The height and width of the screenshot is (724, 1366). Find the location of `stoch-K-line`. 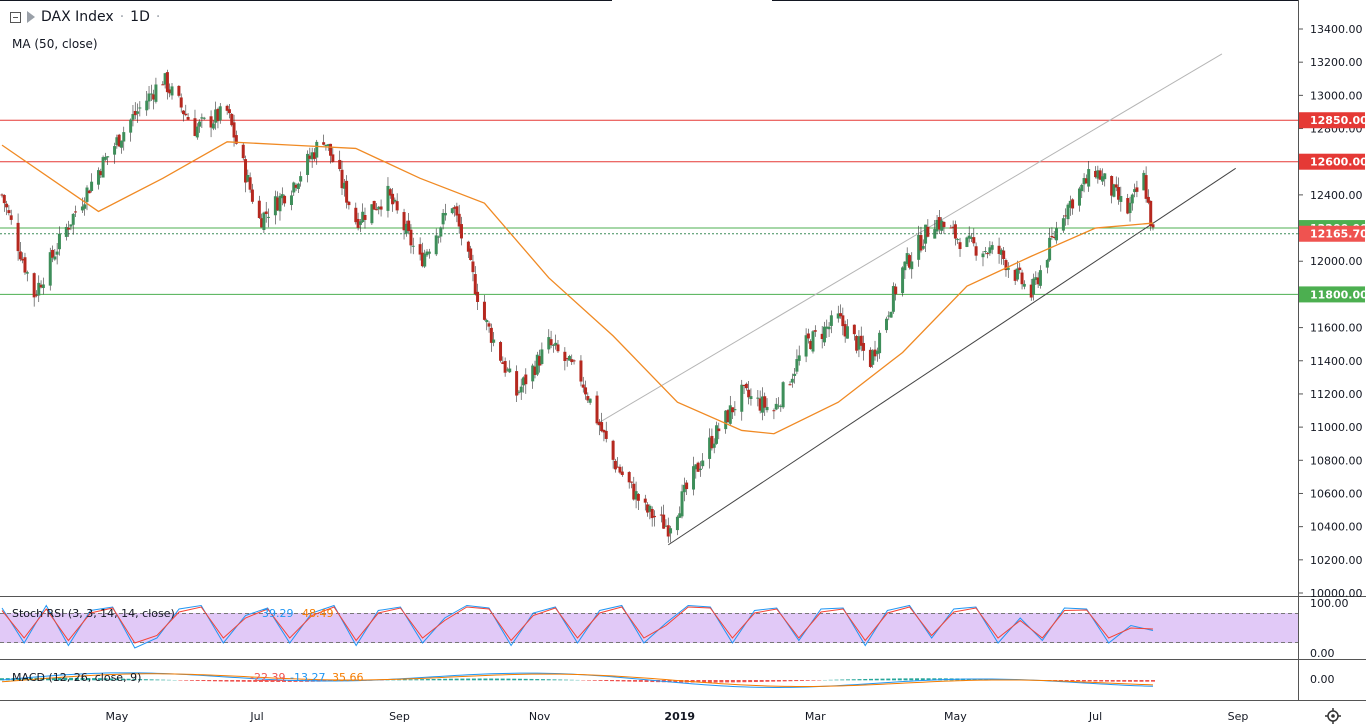

stoch-K-line is located at coordinates (577, 626).